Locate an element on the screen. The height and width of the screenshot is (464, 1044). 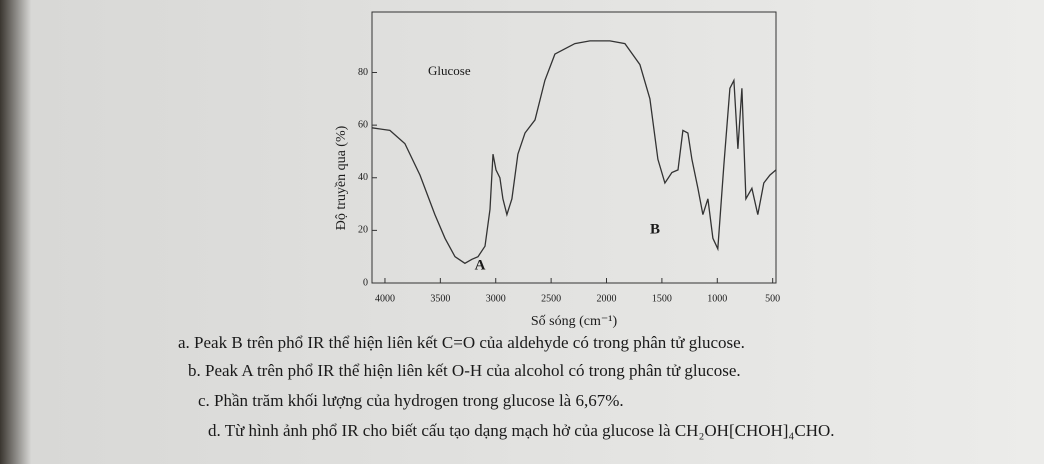
y-tick-label: 60 is located at coordinates (363, 124).